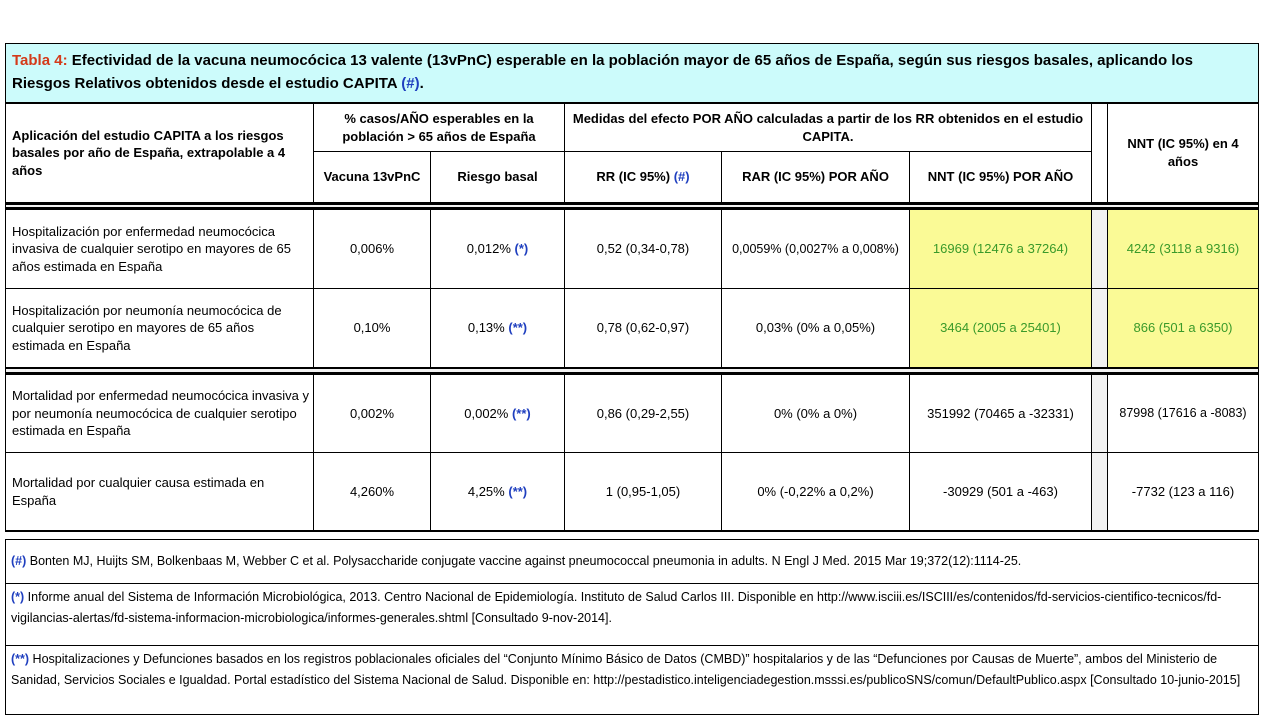 The image size is (1280, 720). Describe the element at coordinates (40, 60) in the screenshot. I see `table-label: Tabla 4:` at that location.